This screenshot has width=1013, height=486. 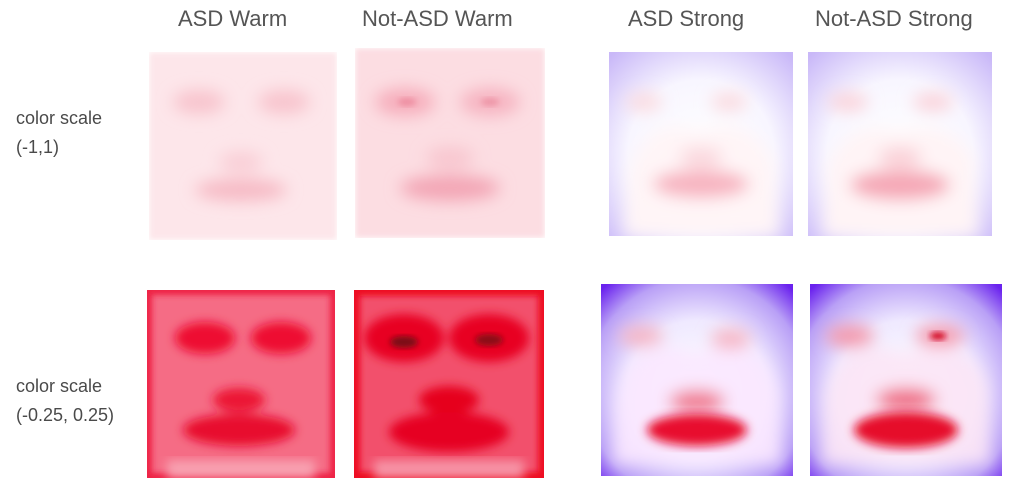 What do you see at coordinates (59, 133) in the screenshot?
I see `row-label-scale-1: color scale (-1,1)` at bounding box center [59, 133].